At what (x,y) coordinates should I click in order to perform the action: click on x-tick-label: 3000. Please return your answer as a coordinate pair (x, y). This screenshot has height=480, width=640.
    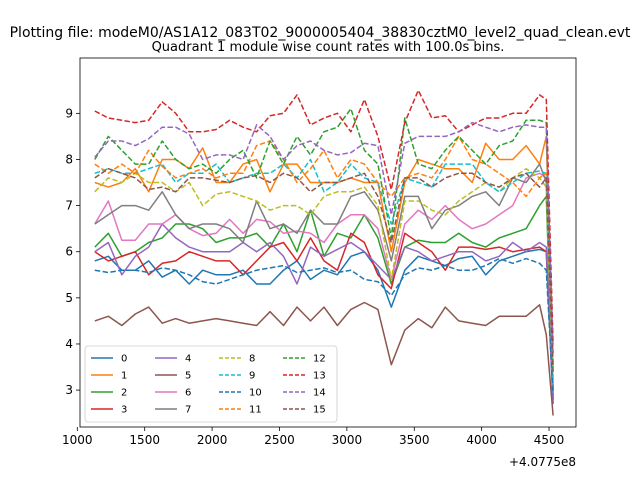
    Looking at the image, I should click on (347, 440).